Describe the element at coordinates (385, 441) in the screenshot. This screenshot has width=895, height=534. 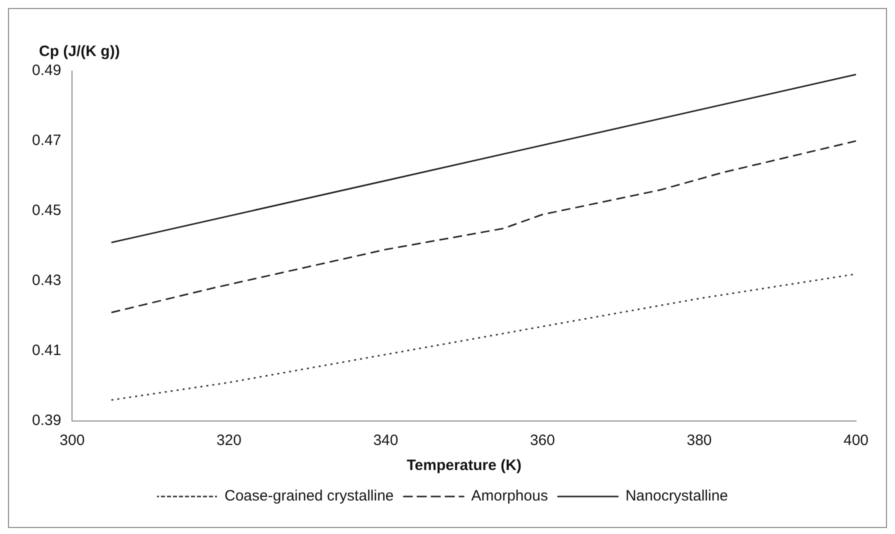
I see `x-tick-label: 340` at that location.